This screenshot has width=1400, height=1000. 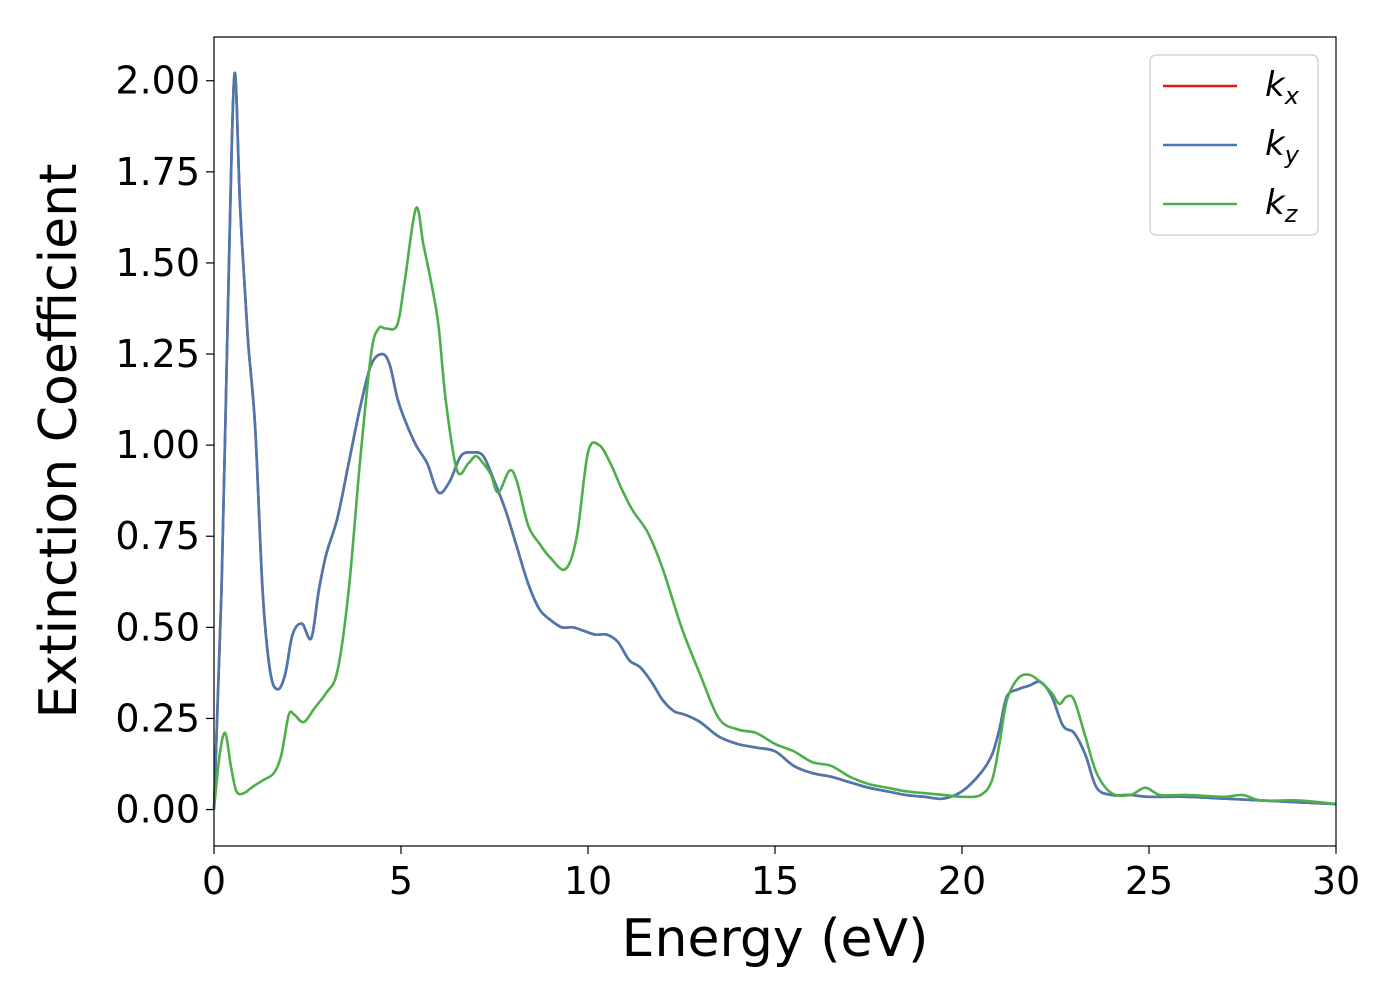 What do you see at coordinates (59, 441) in the screenshot?
I see `y-axis-title: Extinction Coefficient` at bounding box center [59, 441].